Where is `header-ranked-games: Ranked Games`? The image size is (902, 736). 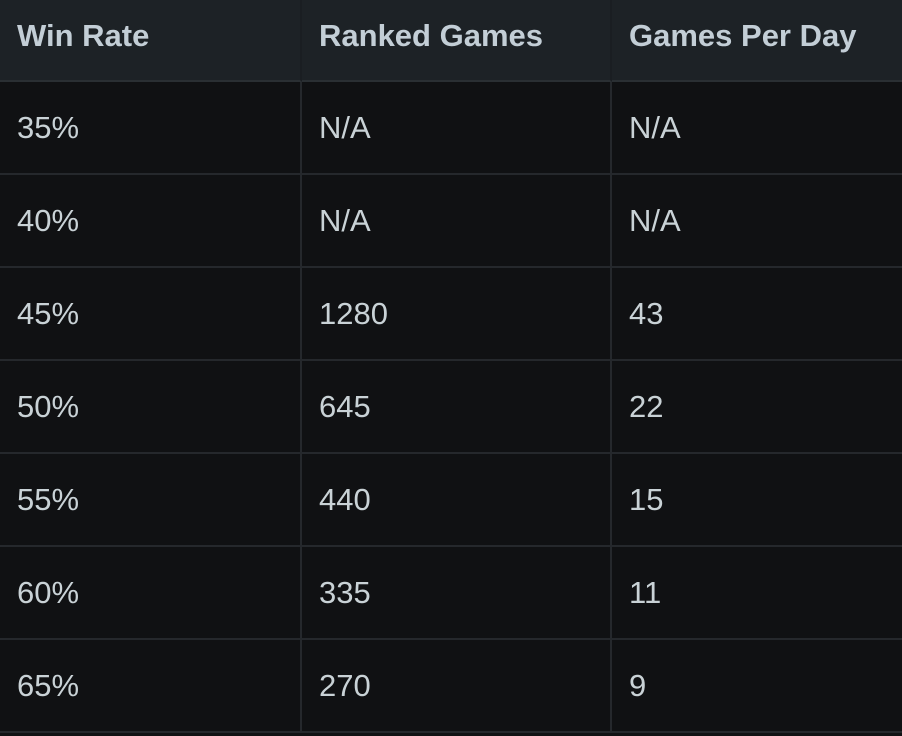
header-ranked-games: Ranked Games is located at coordinates (457, 41).